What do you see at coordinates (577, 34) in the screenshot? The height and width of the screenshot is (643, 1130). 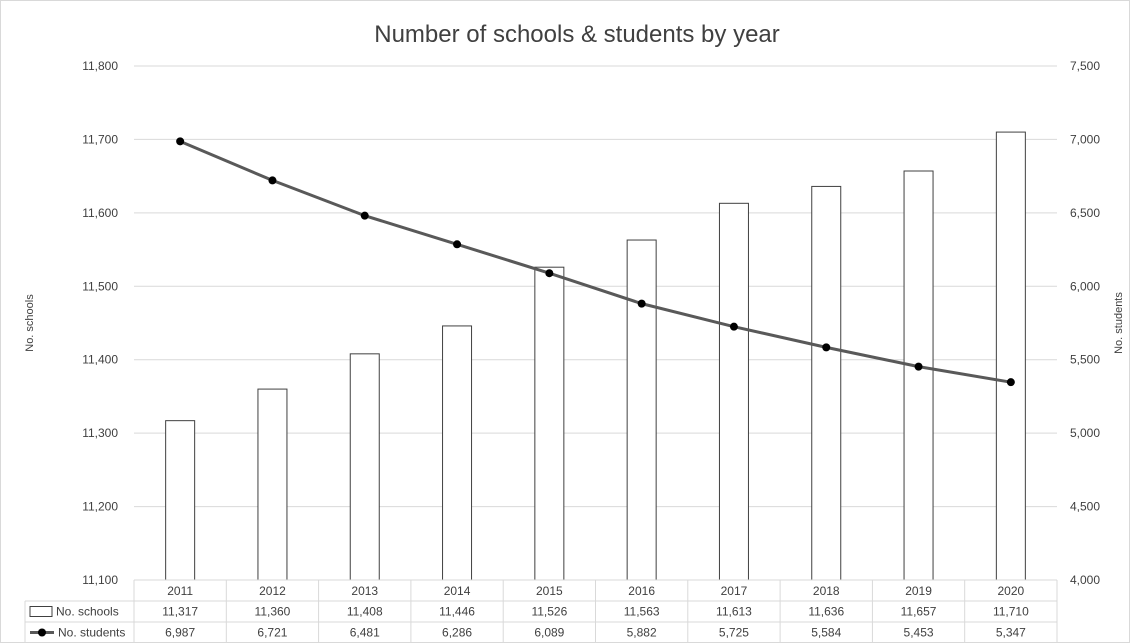 I see `chart-title: Number of schools & students by year` at bounding box center [577, 34].